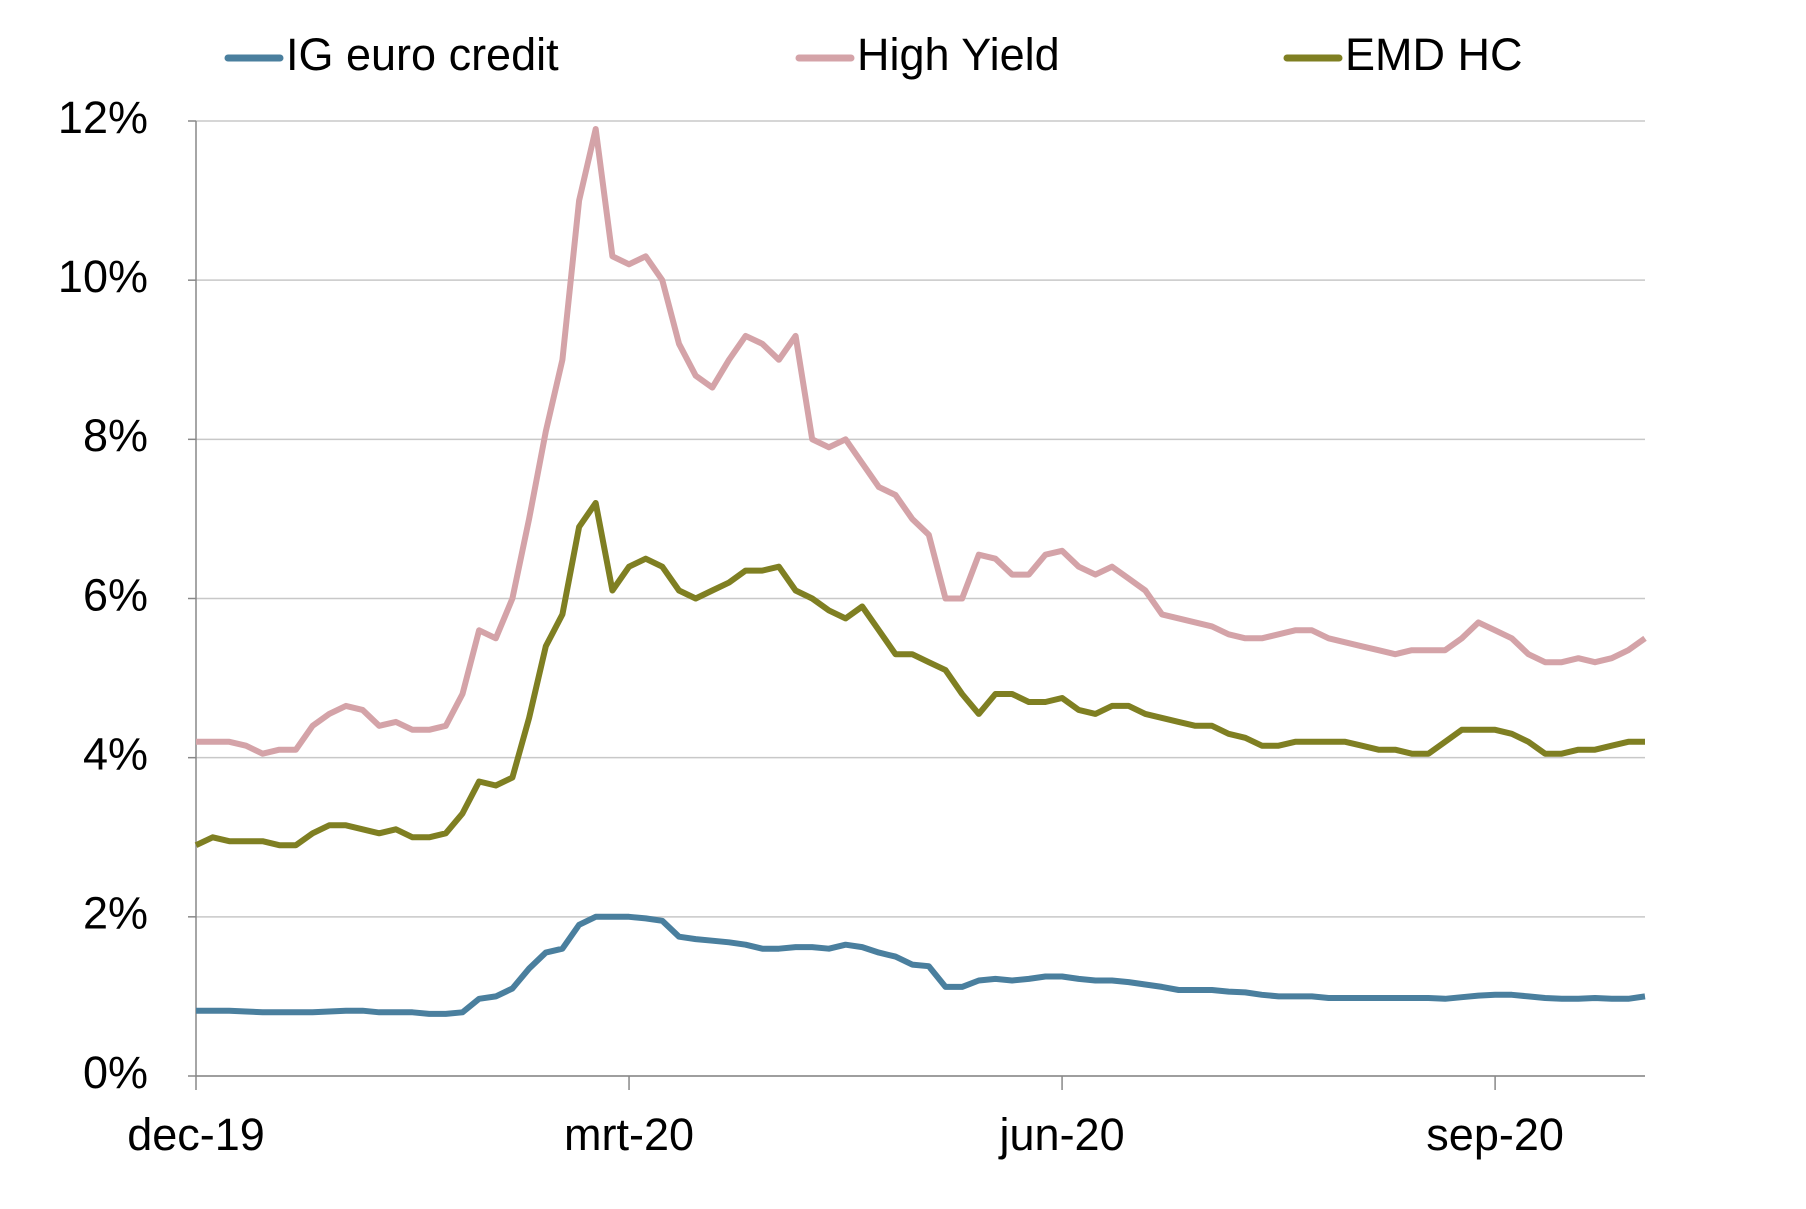  I want to click on x-tick-label: jun-20, so click(1061, 1134).